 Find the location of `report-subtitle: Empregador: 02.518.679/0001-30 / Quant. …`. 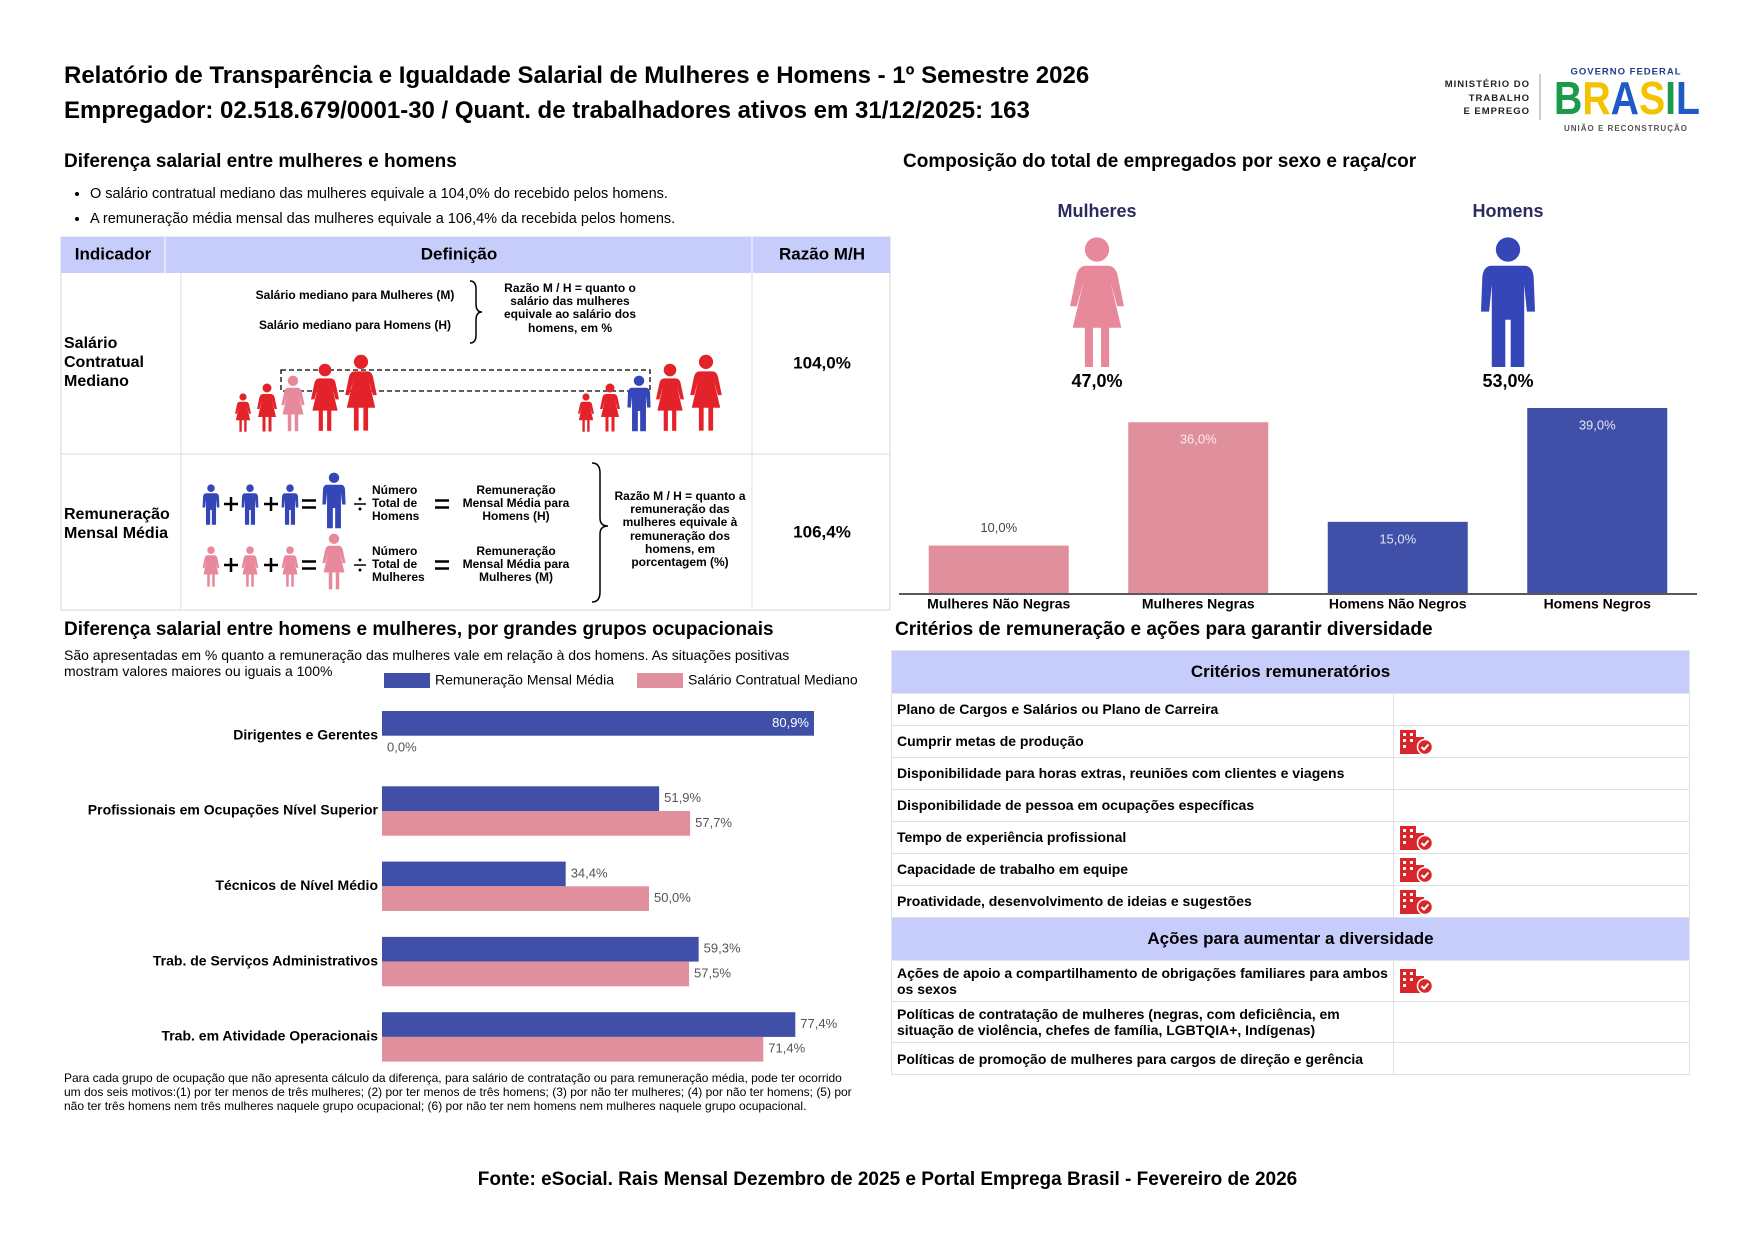

report-subtitle: Empregador: 02.518.679/0001-30 / Quant. … is located at coordinates (547, 110).